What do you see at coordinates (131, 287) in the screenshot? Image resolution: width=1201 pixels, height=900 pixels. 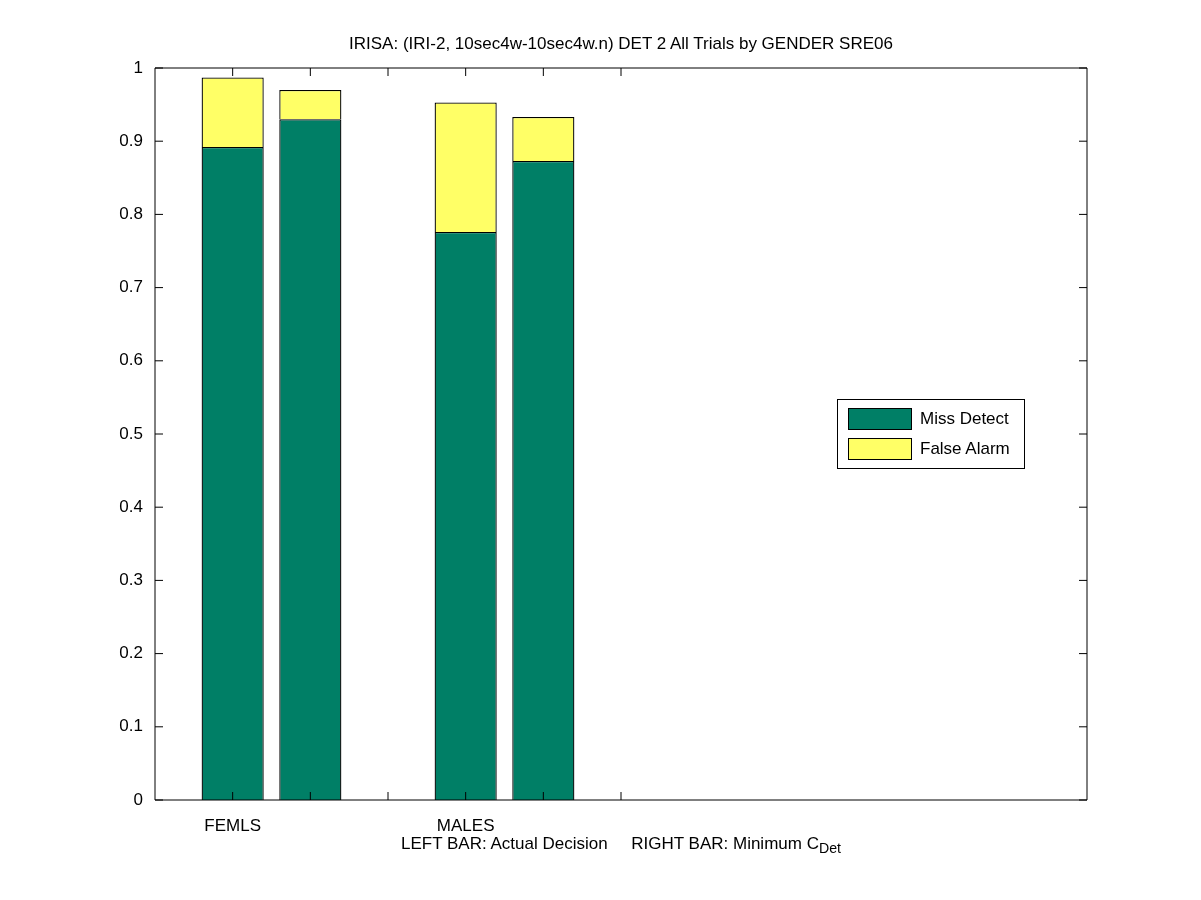 I see `y-tick-label: 0.7` at bounding box center [131, 287].